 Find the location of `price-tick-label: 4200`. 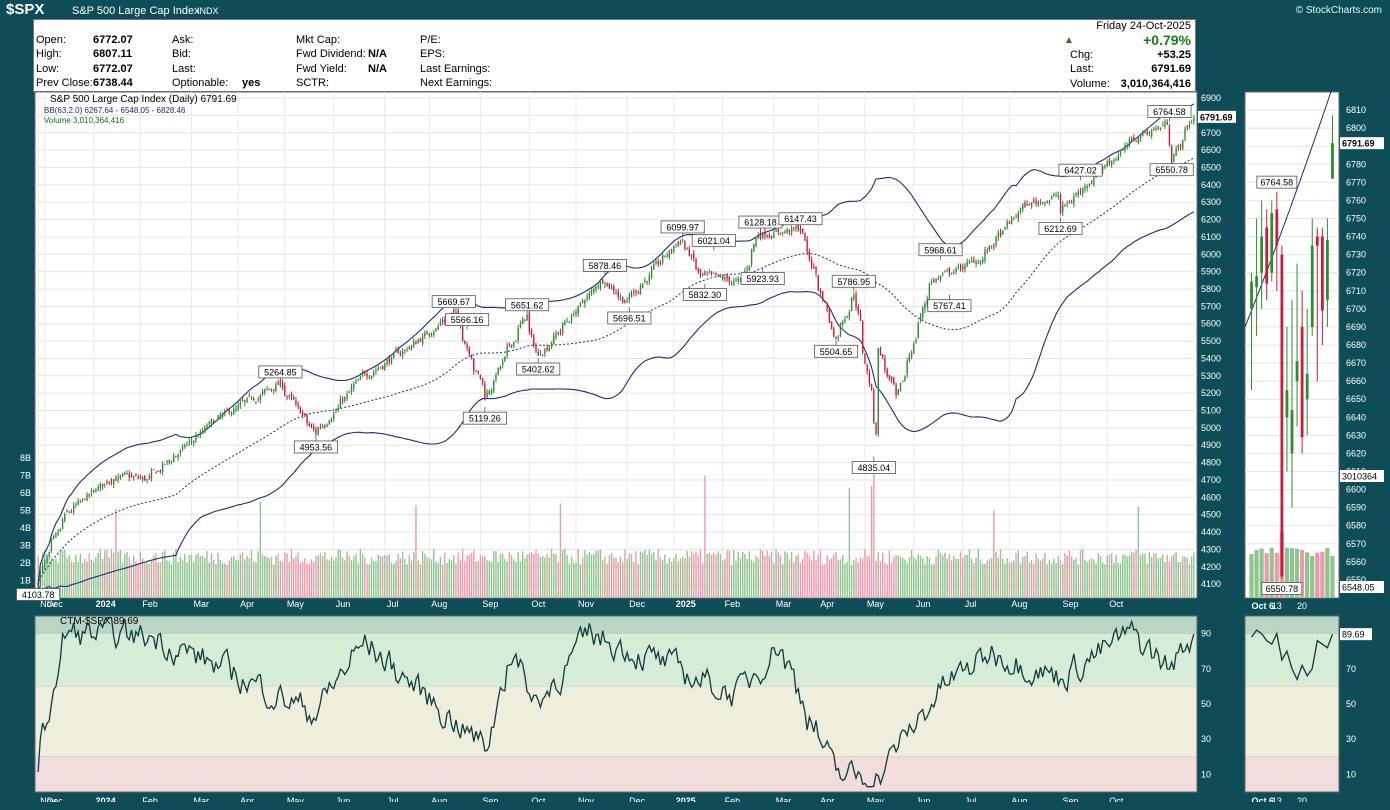

price-tick-label: 4200 is located at coordinates (1211, 567).